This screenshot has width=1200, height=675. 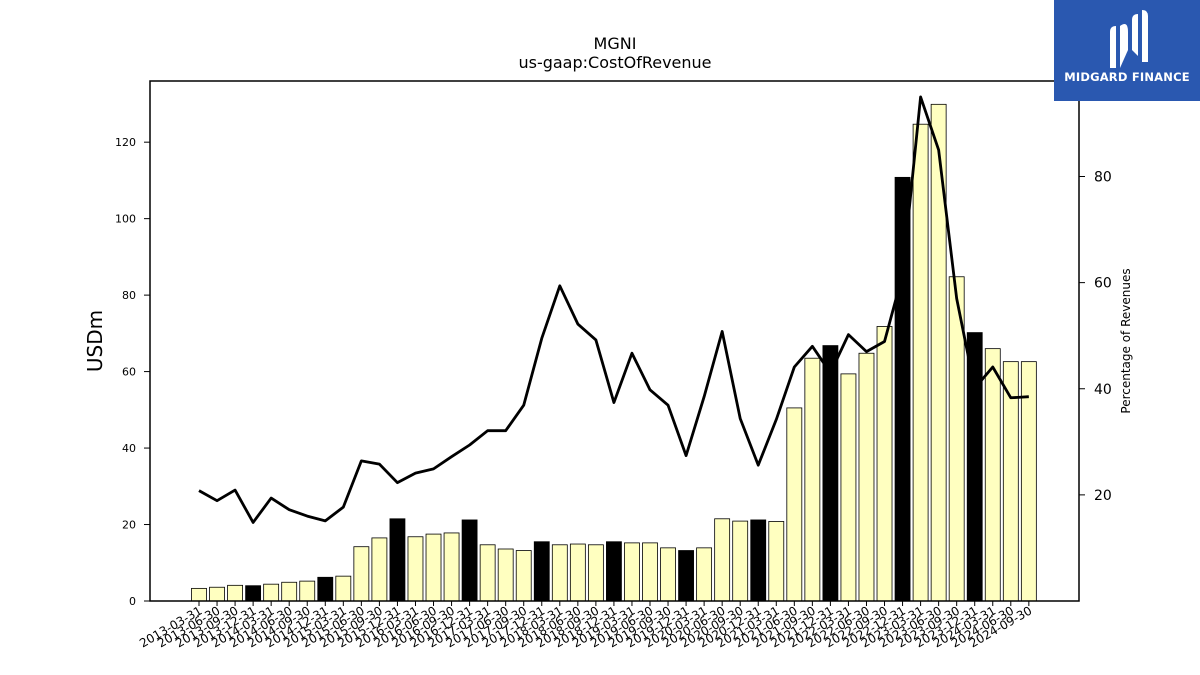 I want to click on y-axis: 0 20 40 60 80 100 120, so click(x=132, y=372).